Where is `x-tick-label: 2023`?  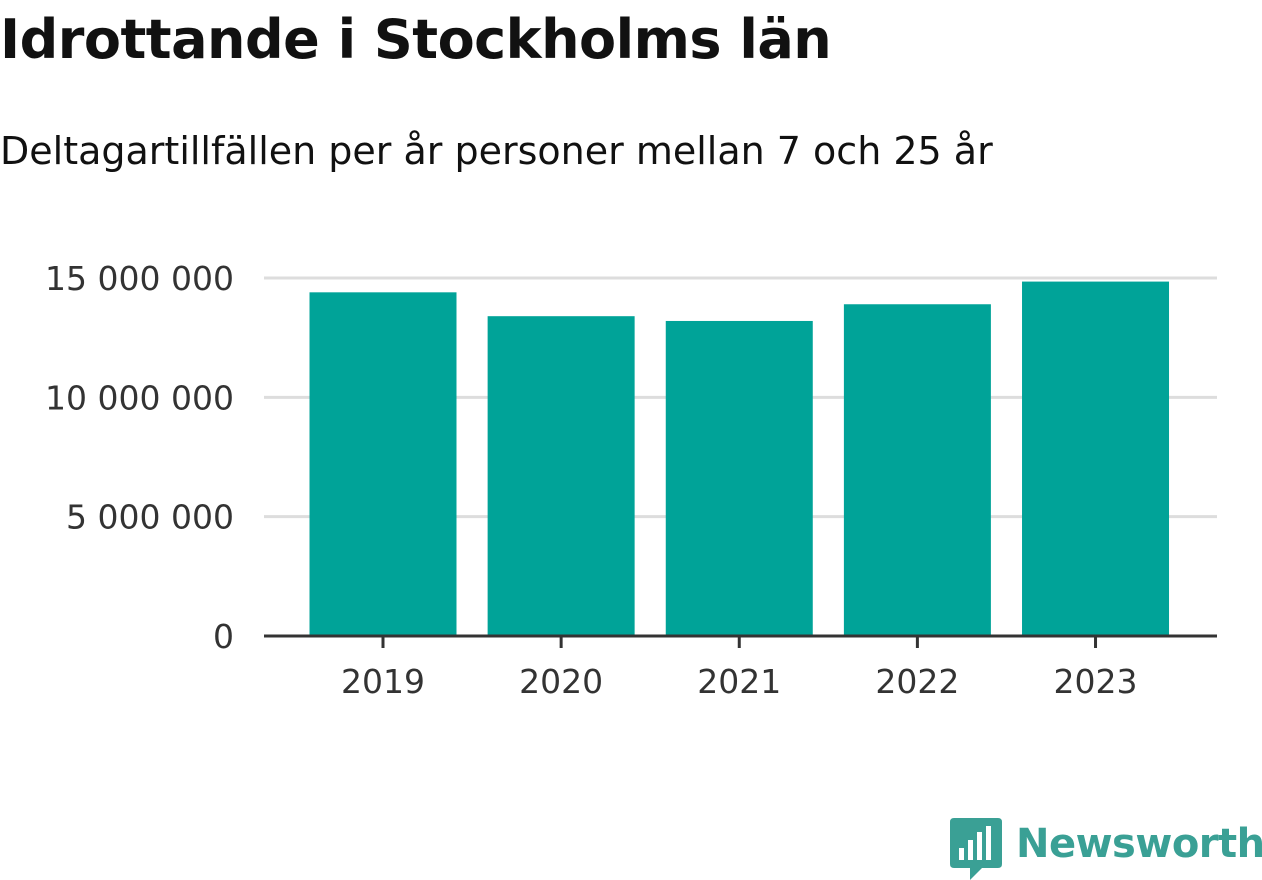
x-tick-label: 2023 is located at coordinates (1096, 681).